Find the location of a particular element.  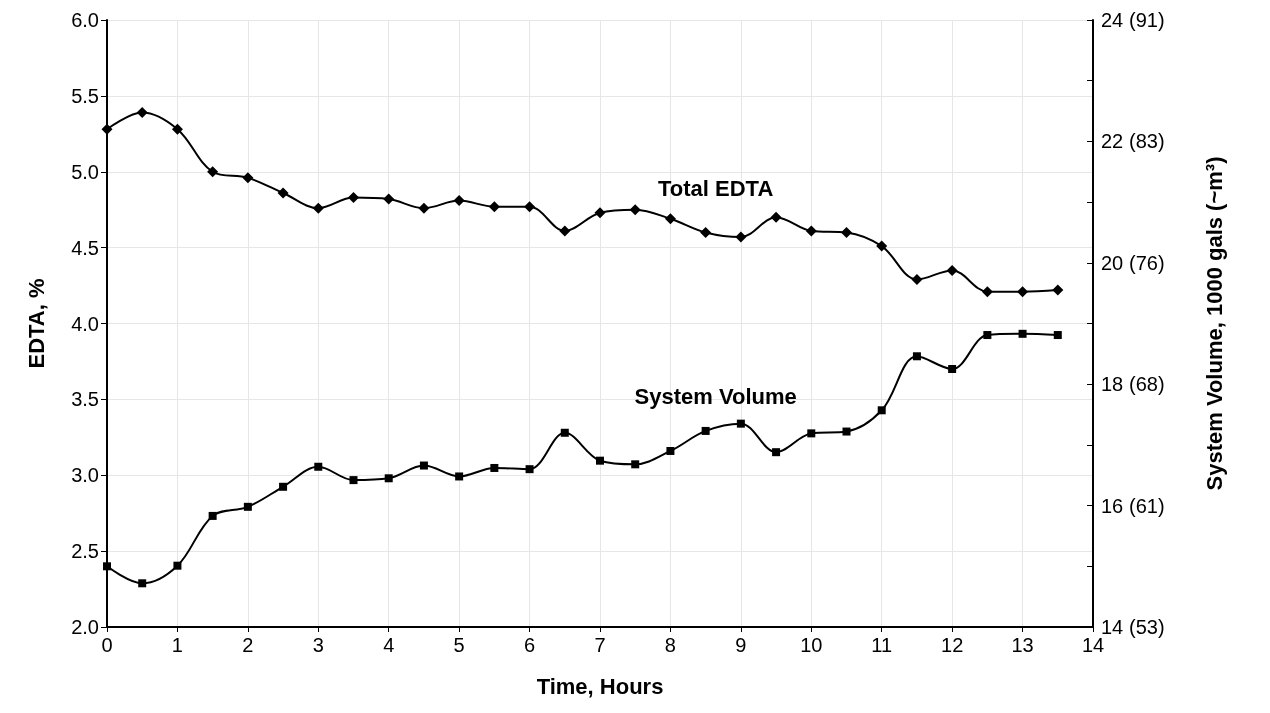

y3-tick-label: (91) is located at coordinates (1147, 20).